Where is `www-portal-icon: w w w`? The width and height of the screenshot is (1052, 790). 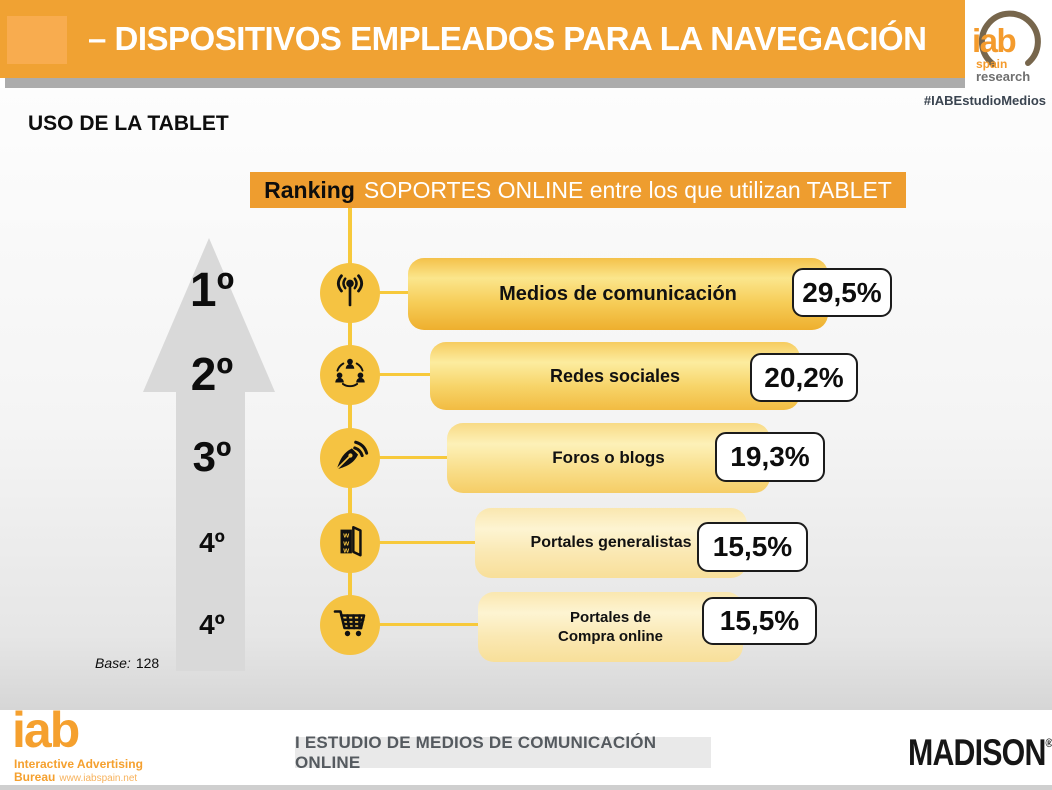 www-portal-icon: w w w is located at coordinates (350, 543).